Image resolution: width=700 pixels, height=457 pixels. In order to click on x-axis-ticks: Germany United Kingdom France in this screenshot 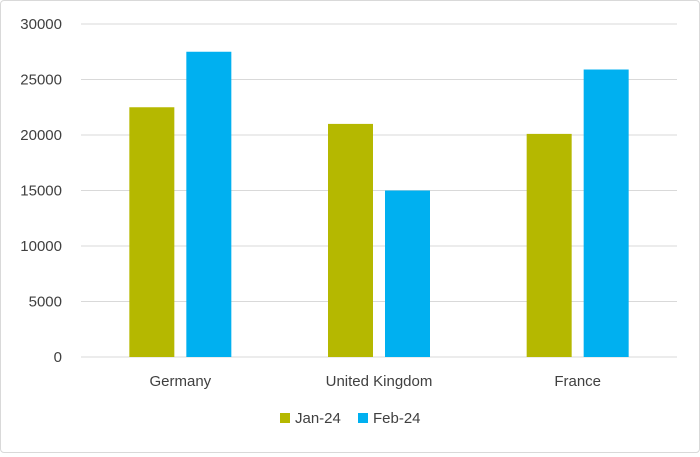, I will do `click(375, 381)`.